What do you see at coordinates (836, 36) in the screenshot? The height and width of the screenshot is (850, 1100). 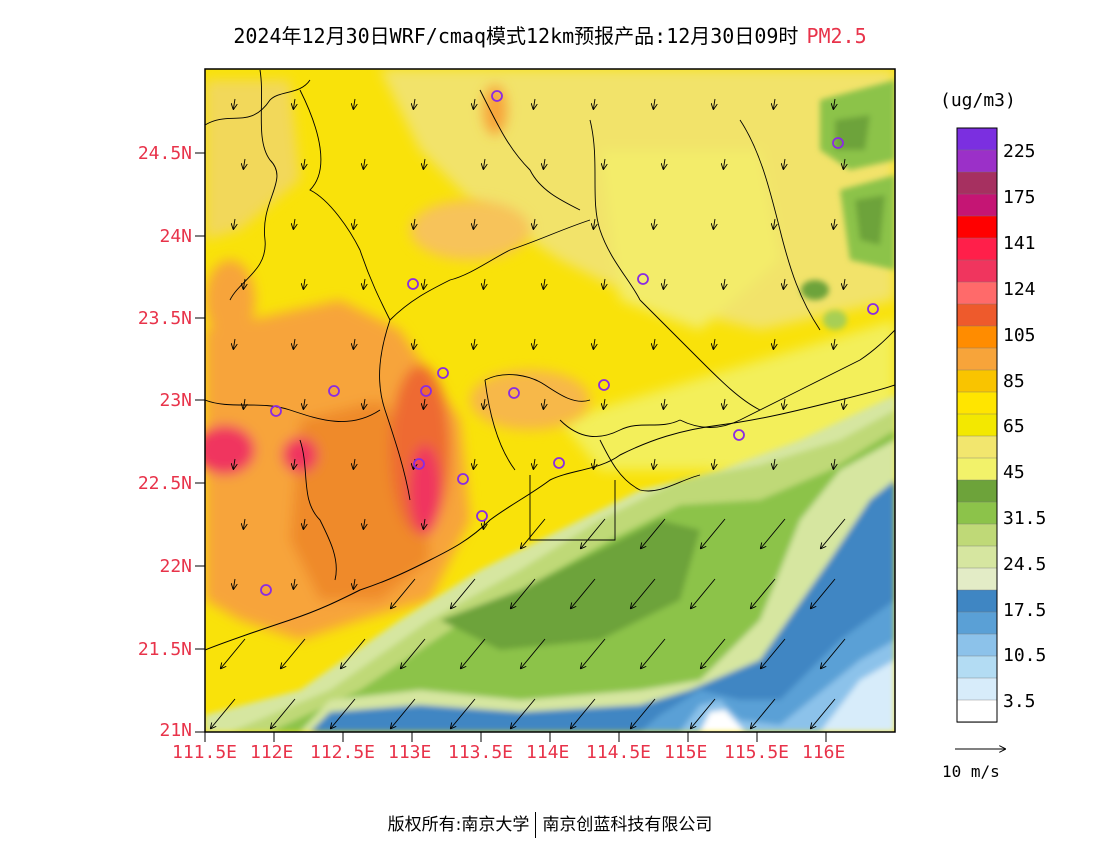 I see `species-label: PM2.5` at bounding box center [836, 36].